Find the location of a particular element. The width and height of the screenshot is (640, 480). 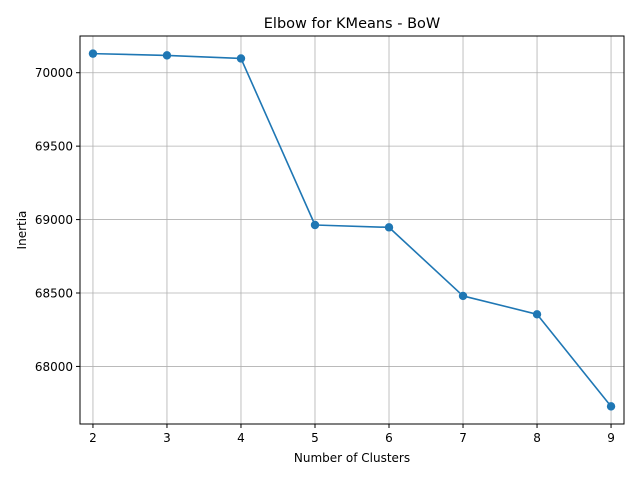

y-axis-label: Inertia is located at coordinates (22, 230).